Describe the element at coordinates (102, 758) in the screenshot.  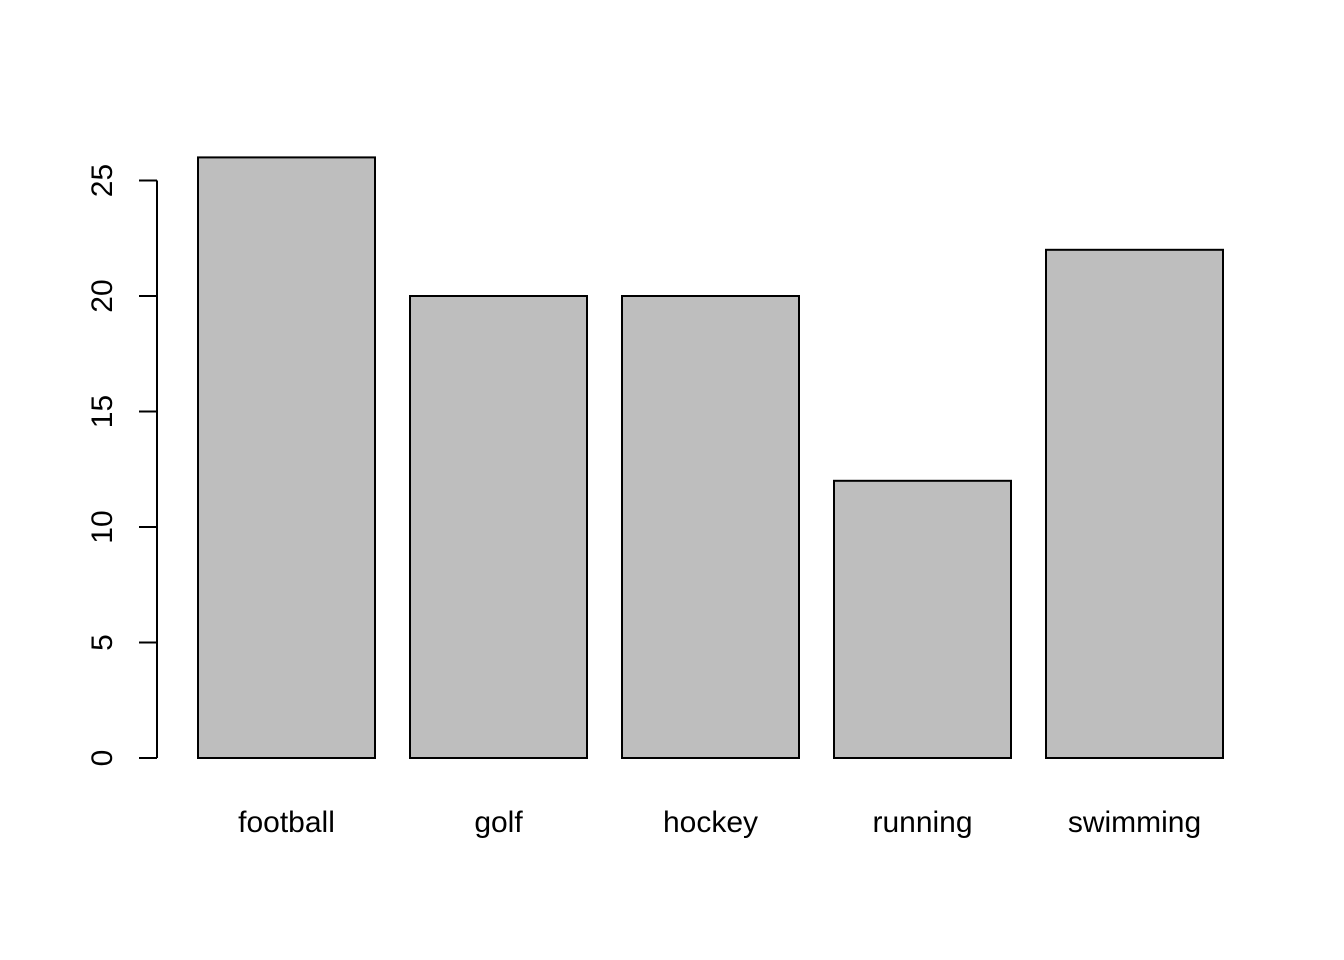
I see `y-tick-label-0: 0` at that location.